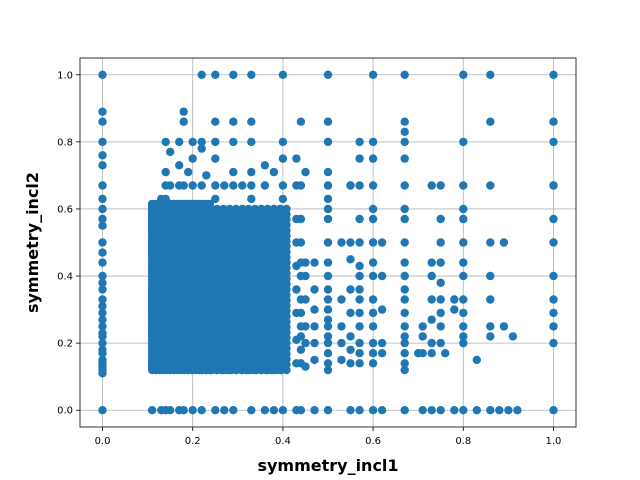 This screenshot has height=480, width=640. What do you see at coordinates (65, 411) in the screenshot?
I see `y-tick-label: 0.0` at bounding box center [65, 411].